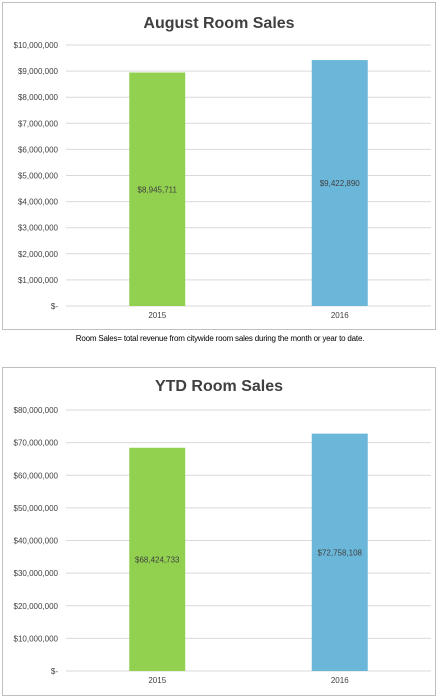 The width and height of the screenshot is (440, 698). What do you see at coordinates (38, 176) in the screenshot?
I see `y-tick-label: $5,000,000` at bounding box center [38, 176].